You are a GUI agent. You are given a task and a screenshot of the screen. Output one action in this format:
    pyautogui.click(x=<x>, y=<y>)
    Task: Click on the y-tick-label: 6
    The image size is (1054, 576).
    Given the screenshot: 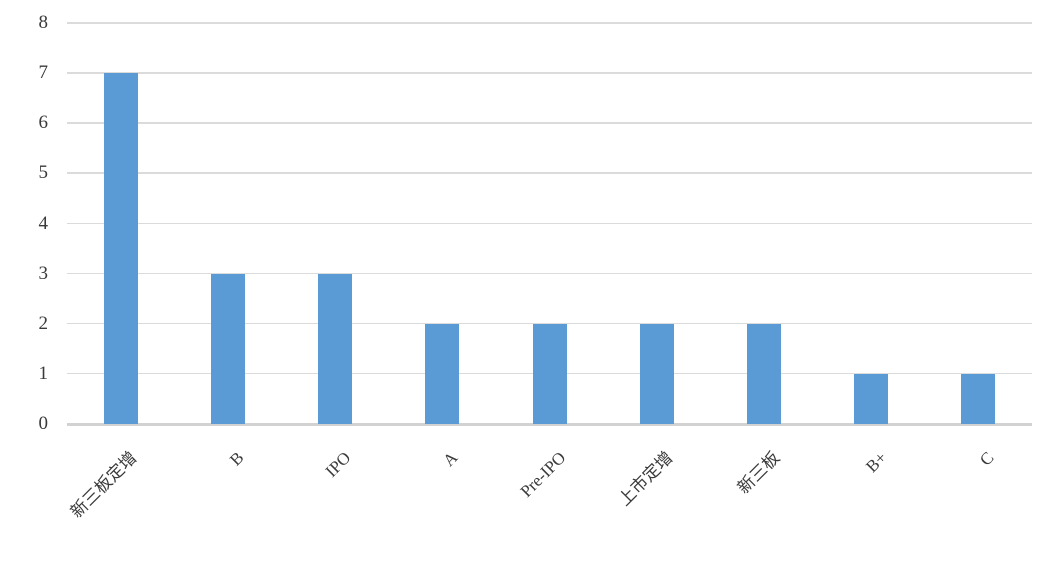 What is the action you would take?
    pyautogui.click(x=43, y=123)
    